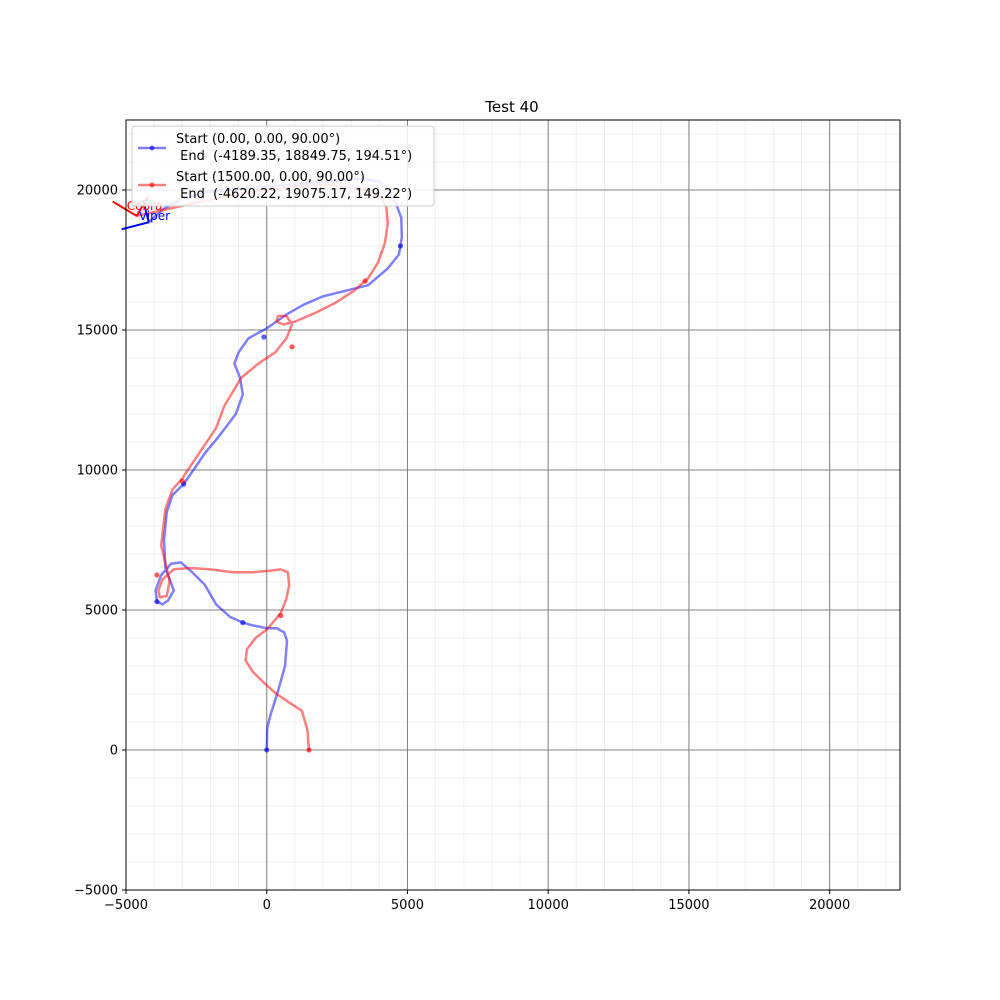 This screenshot has height=1000, width=1000. I want to click on y-tick-label: 10000, so click(97, 471).